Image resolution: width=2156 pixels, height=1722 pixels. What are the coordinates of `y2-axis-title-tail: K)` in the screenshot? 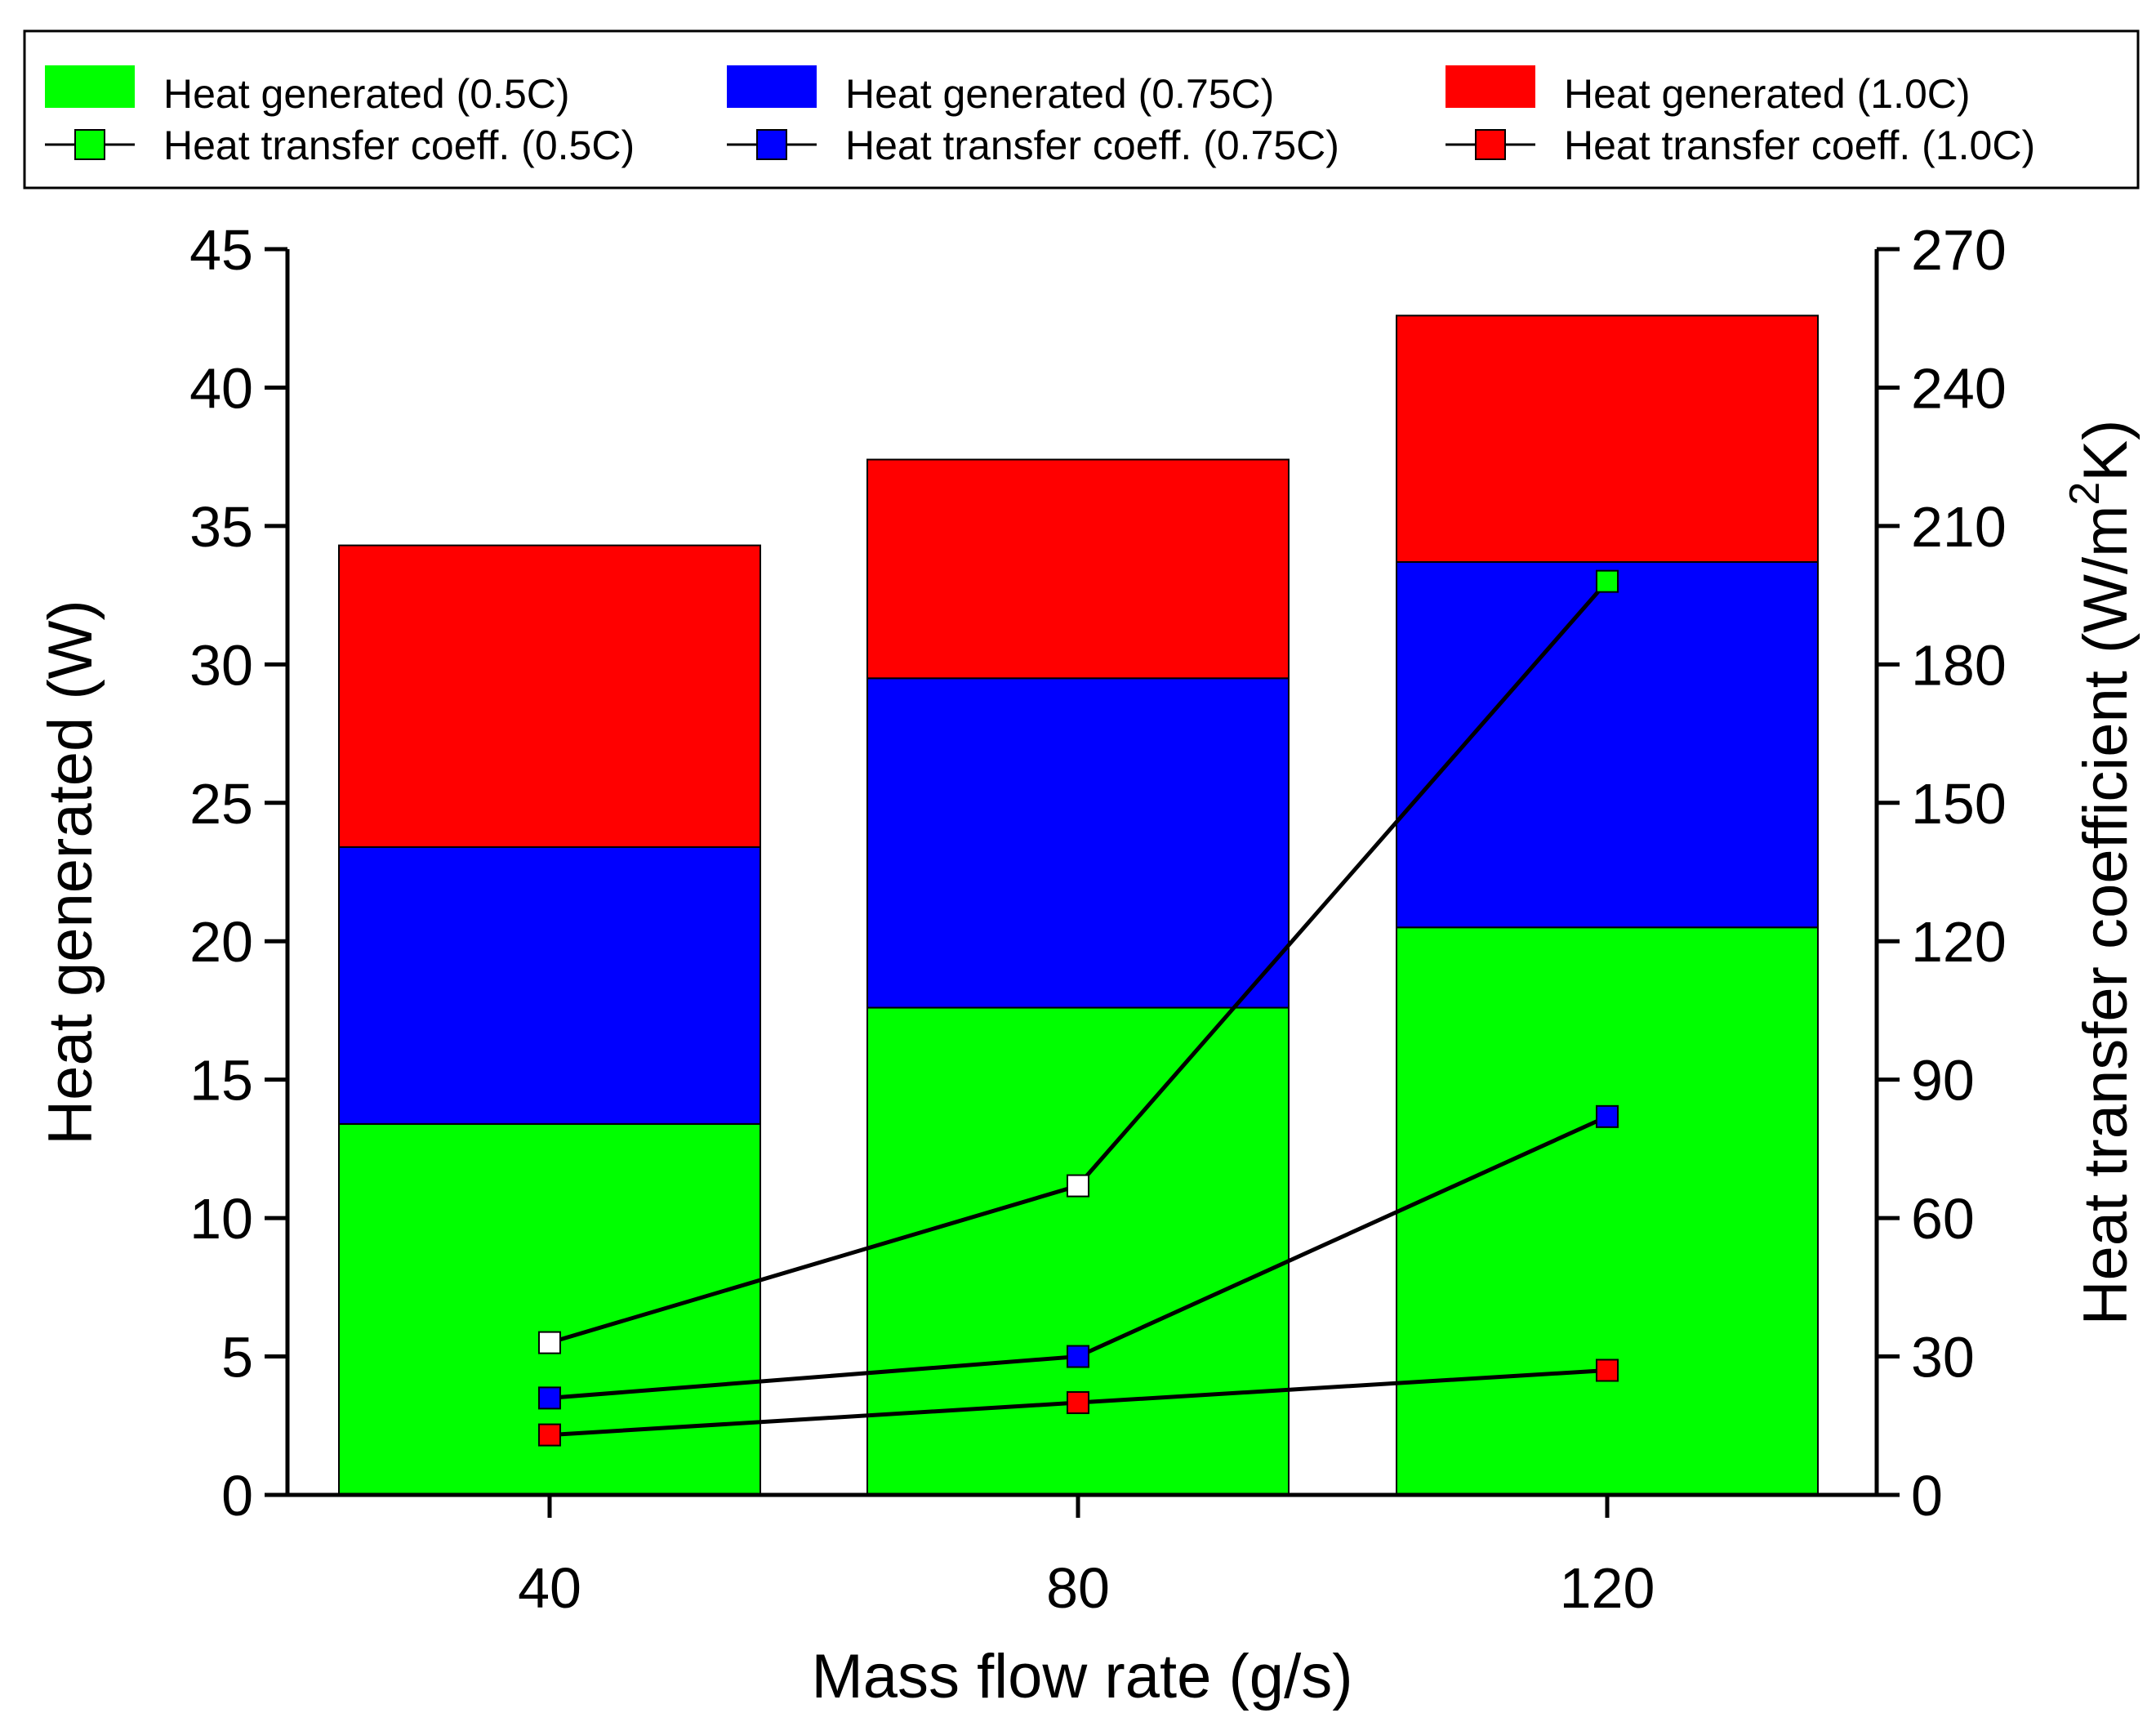 It's located at (2105, 451).